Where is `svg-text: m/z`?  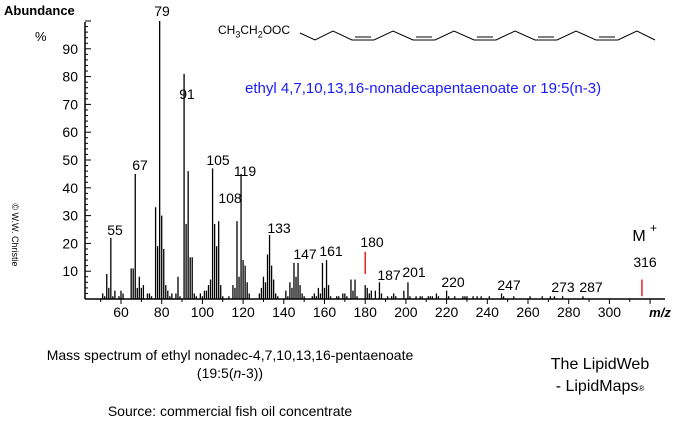
svg-text: m/z is located at coordinates (660, 312).